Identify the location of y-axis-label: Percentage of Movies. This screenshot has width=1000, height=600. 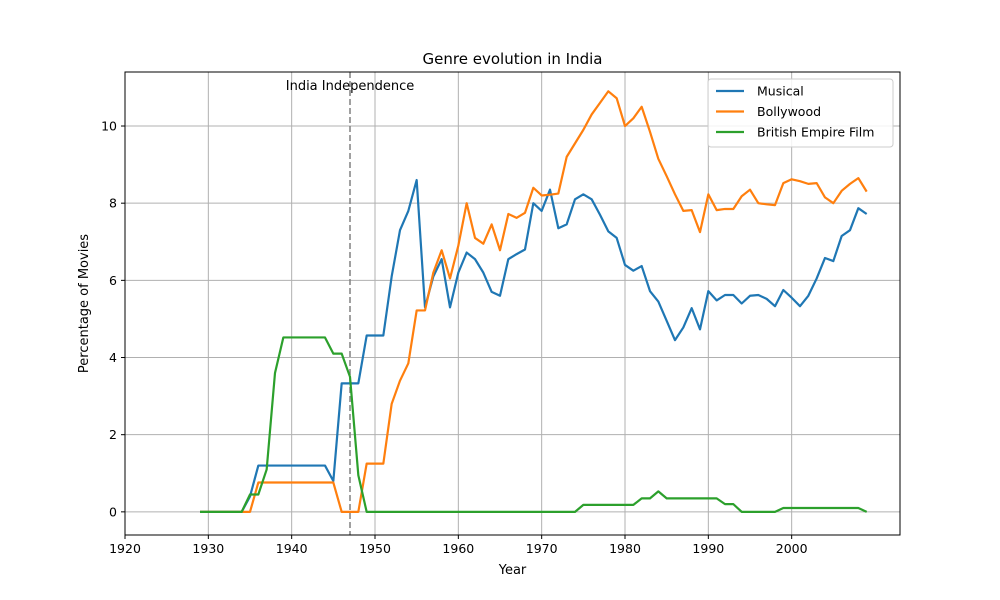
(84, 303).